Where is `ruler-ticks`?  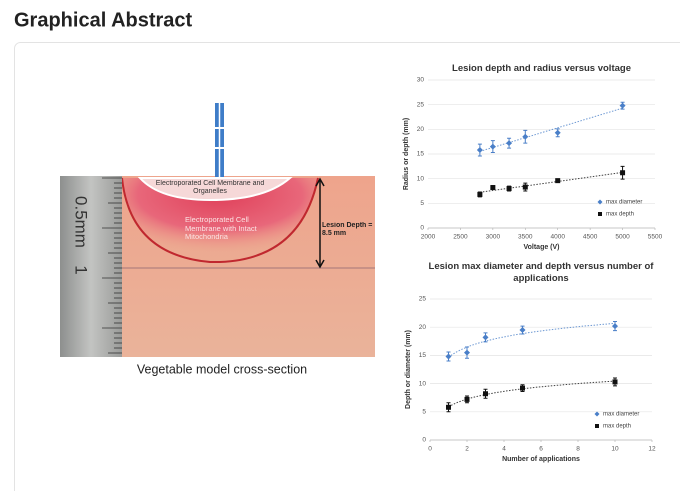 ruler-ticks is located at coordinates (112, 265).